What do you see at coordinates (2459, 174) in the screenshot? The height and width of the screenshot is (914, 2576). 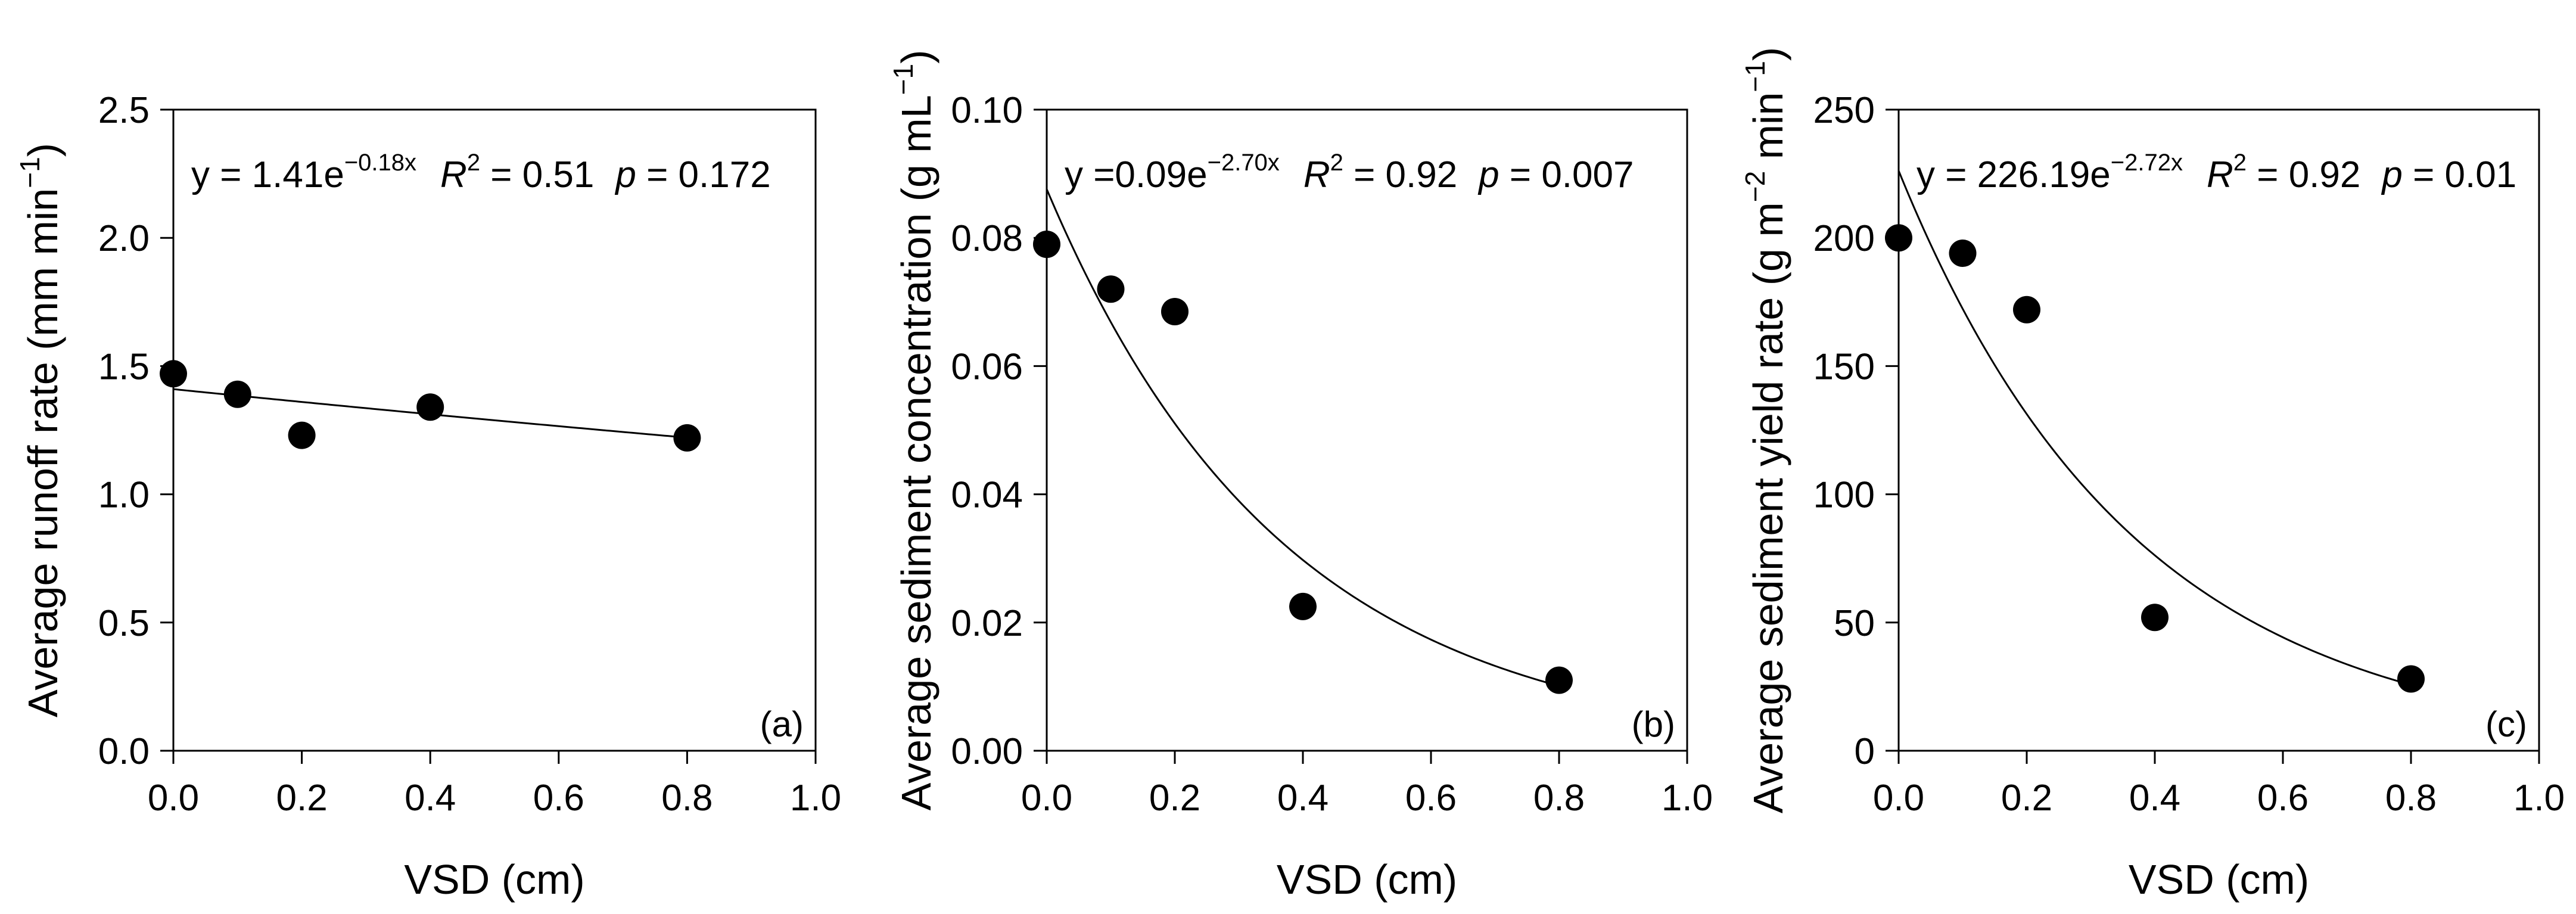 I see `p-value: = 0.01` at bounding box center [2459, 174].